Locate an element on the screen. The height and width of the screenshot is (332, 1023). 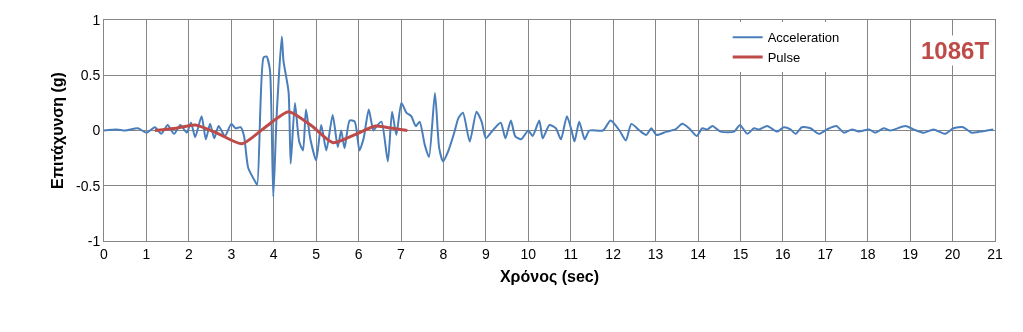
x-tick-label: 5 is located at coordinates (316, 253).